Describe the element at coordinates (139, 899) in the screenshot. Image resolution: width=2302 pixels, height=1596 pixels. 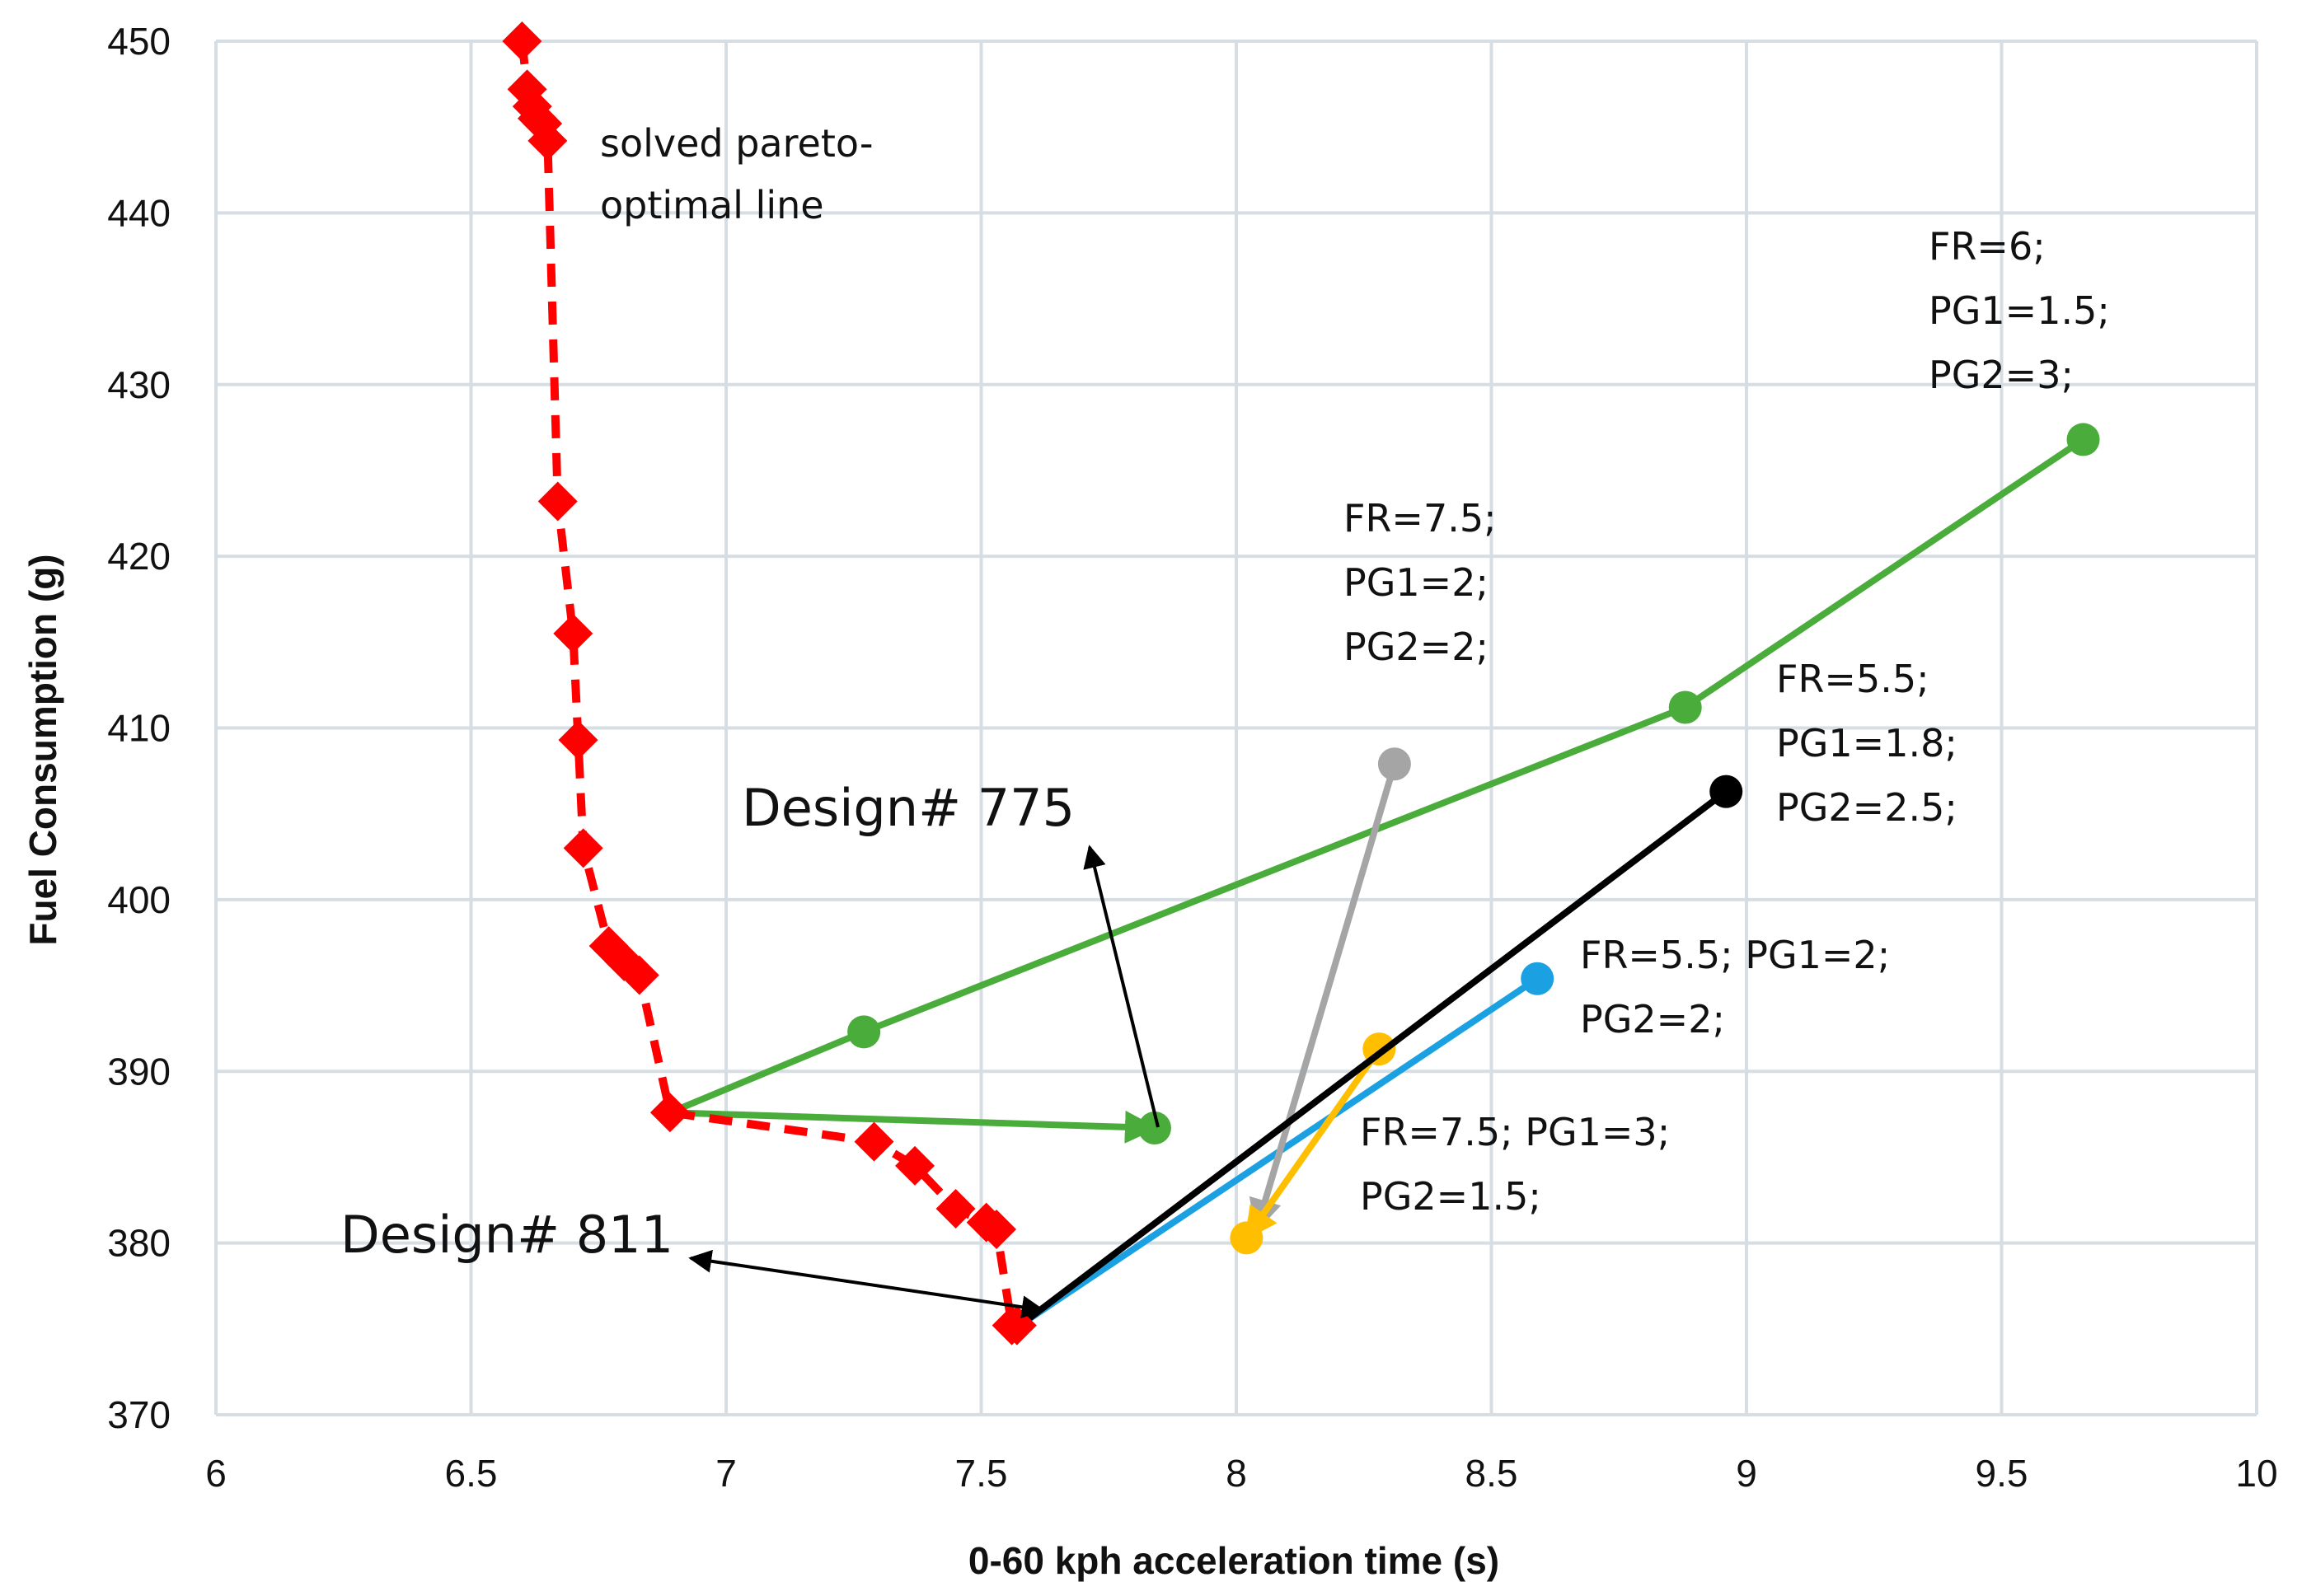
I see `y-tick-label: 400` at that location.